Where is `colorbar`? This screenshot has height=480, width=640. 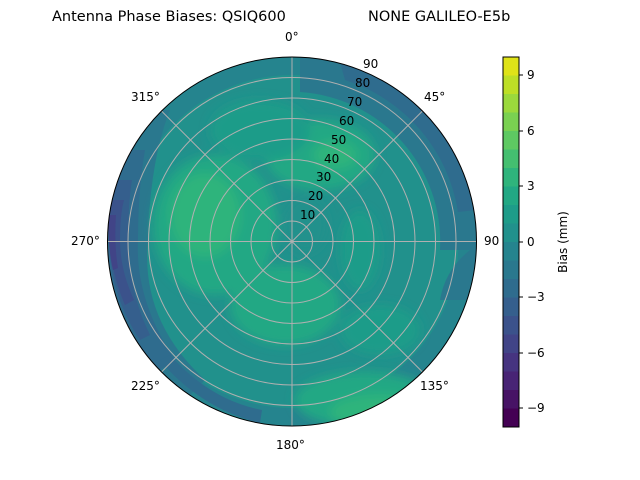
colorbar is located at coordinates (512, 242).